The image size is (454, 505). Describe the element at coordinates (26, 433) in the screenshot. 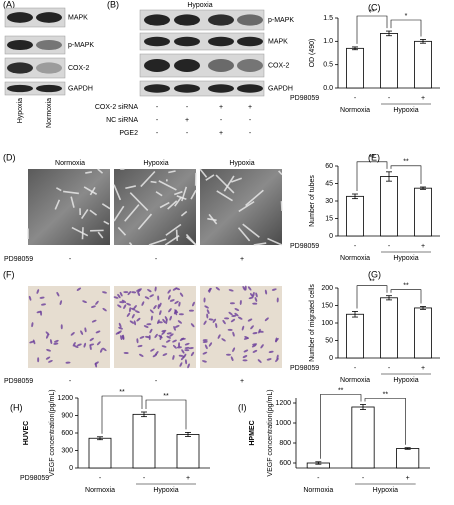

I see `cell-label: HUVEC` at that location.